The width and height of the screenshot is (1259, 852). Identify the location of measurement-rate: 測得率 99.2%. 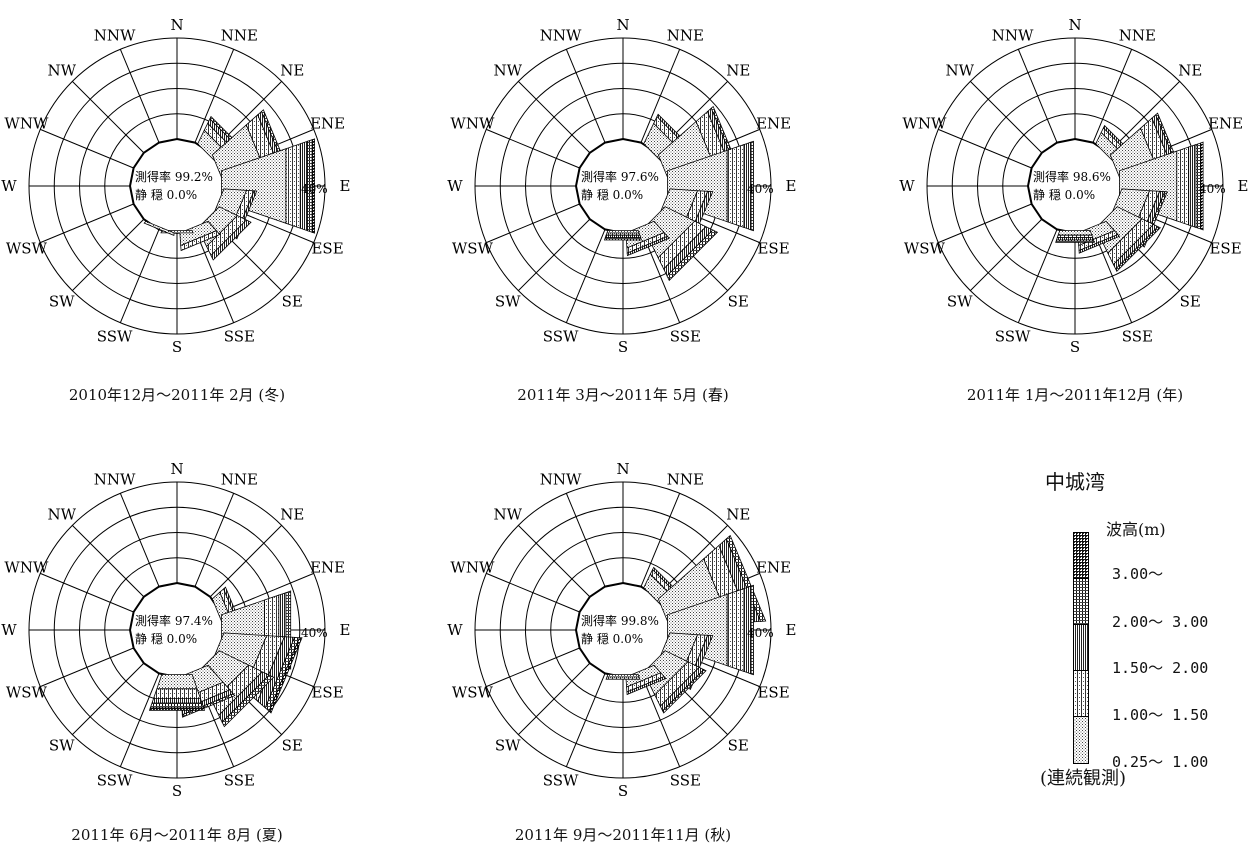
(174, 176).